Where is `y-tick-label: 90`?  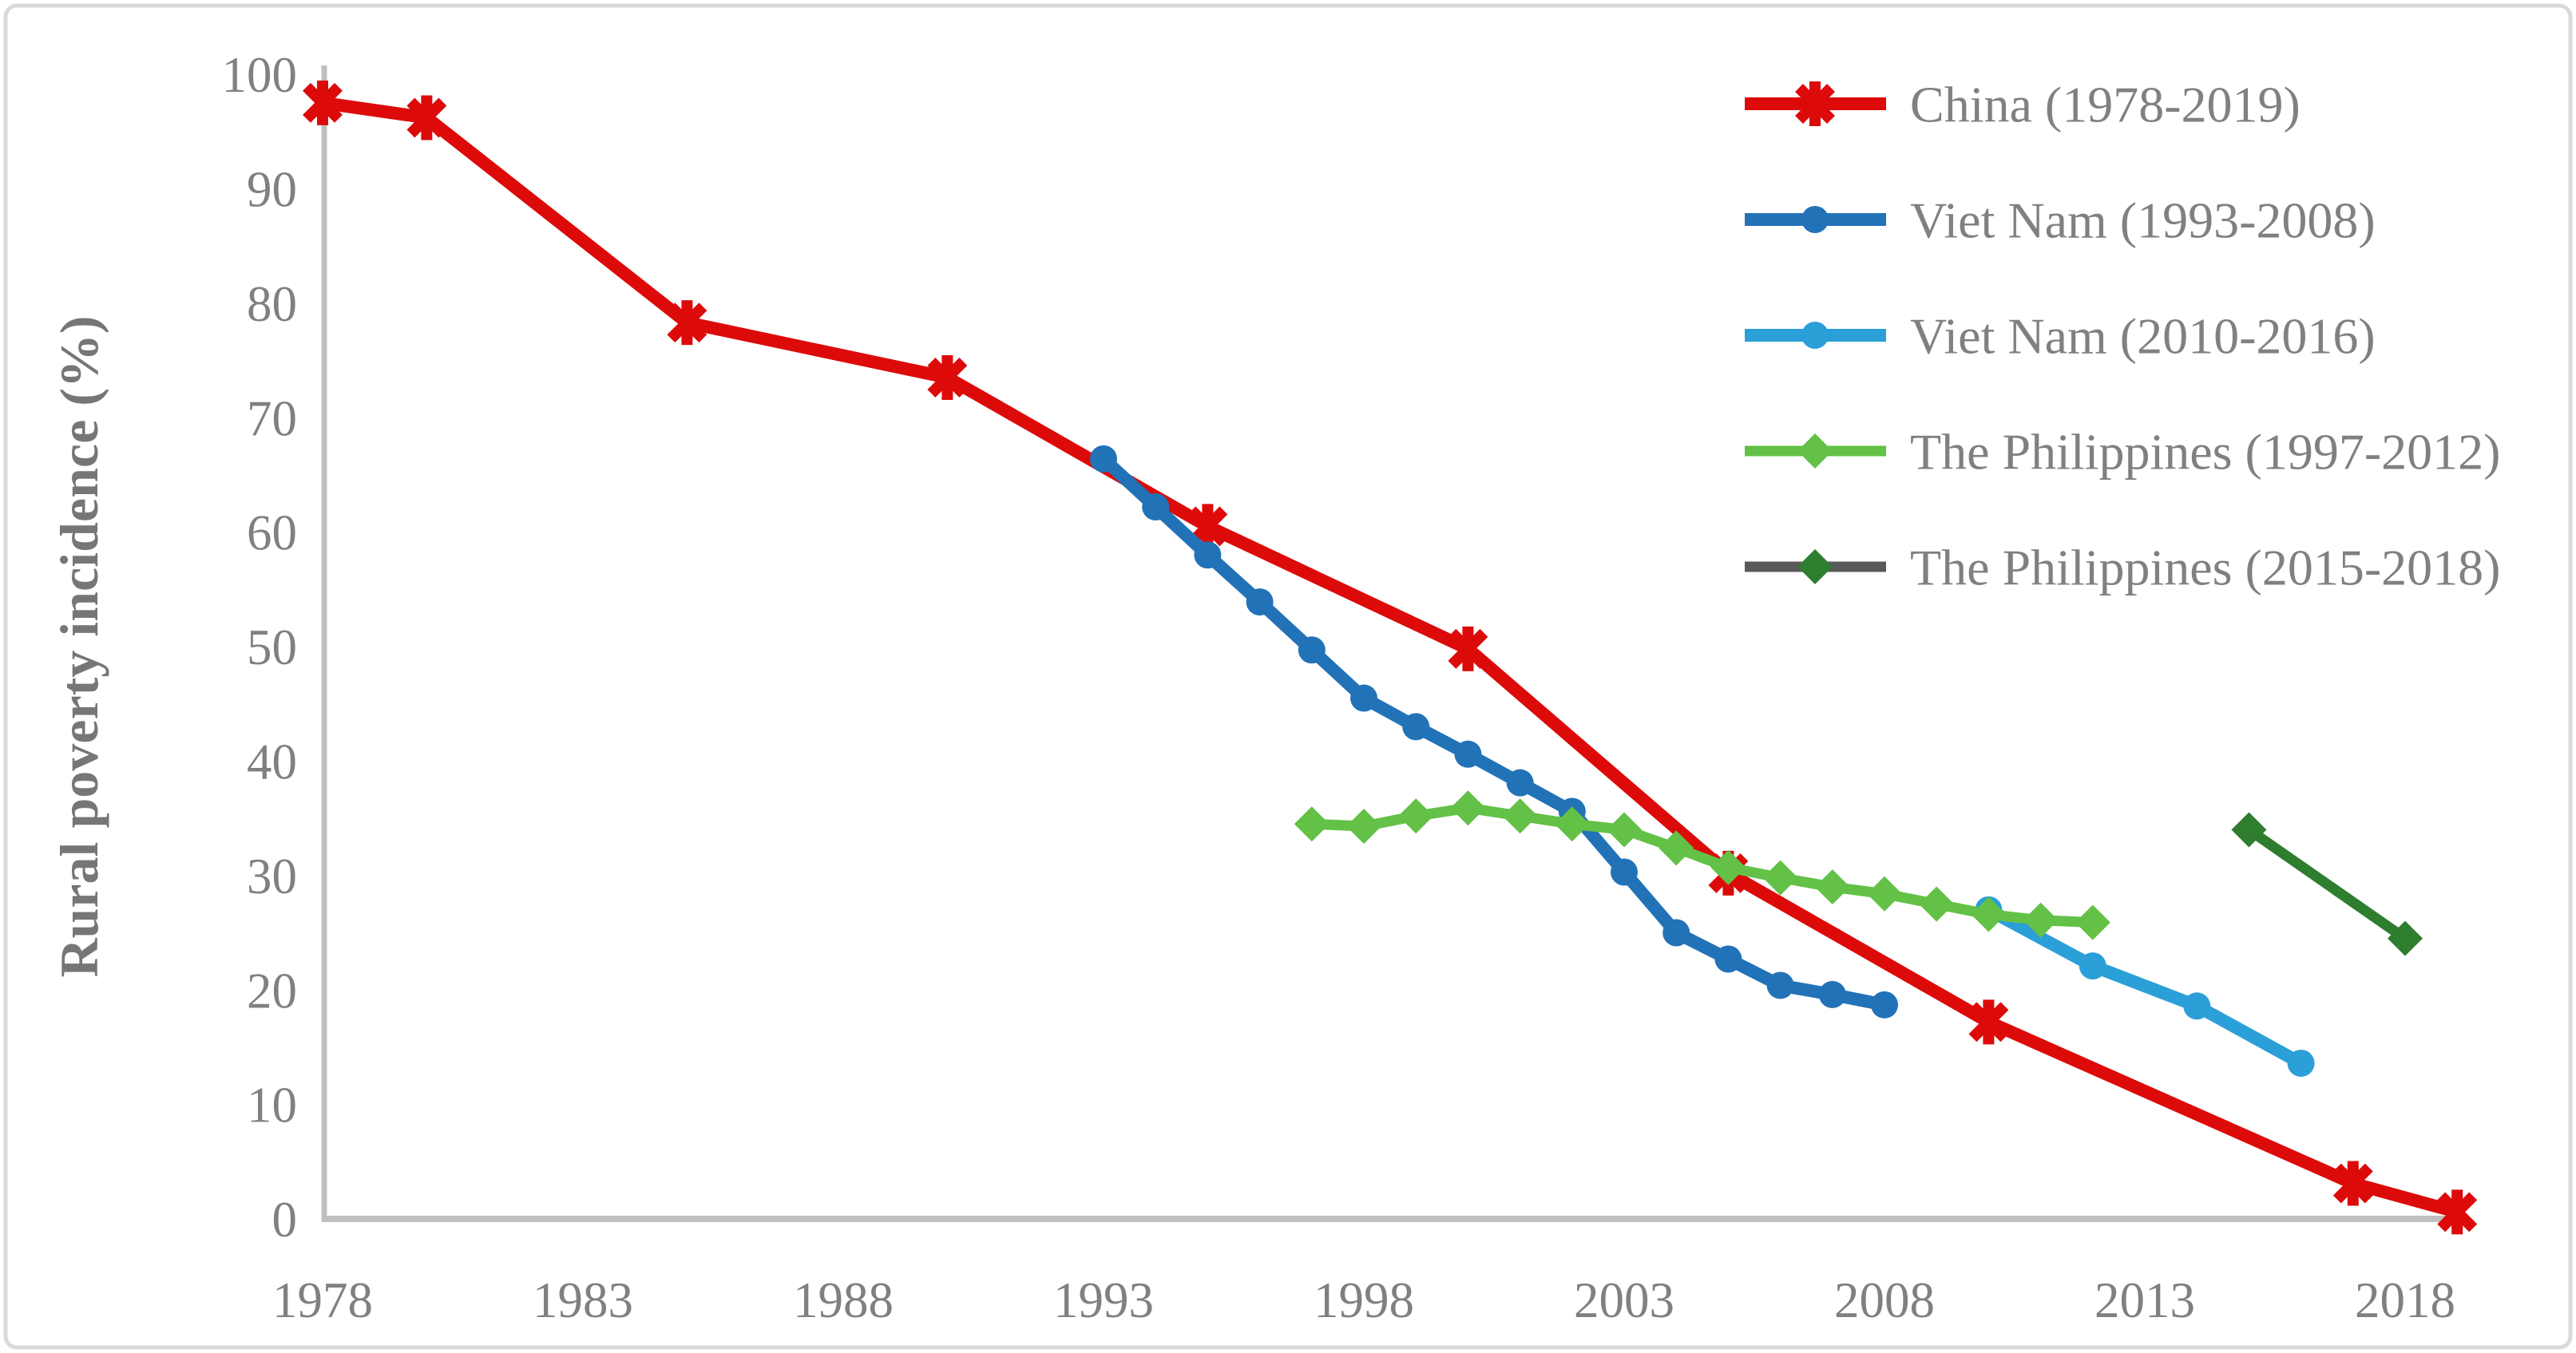
y-tick-label: 90 is located at coordinates (272, 189).